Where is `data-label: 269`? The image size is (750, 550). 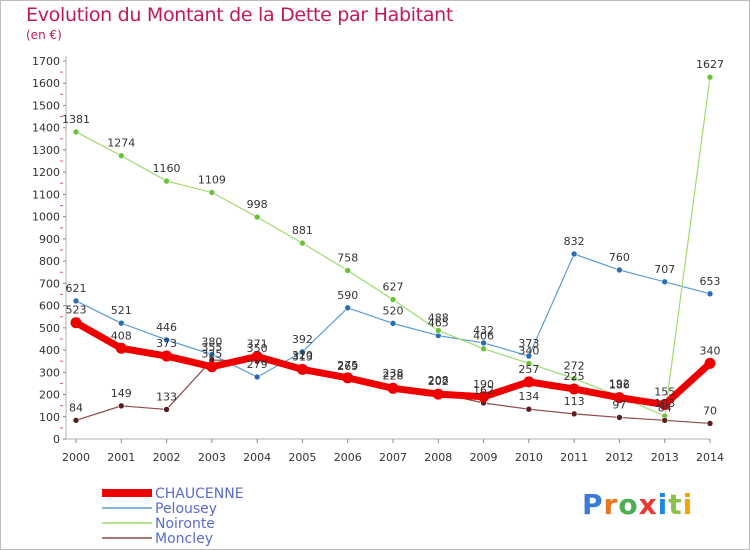 data-label: 269 is located at coordinates (347, 366).